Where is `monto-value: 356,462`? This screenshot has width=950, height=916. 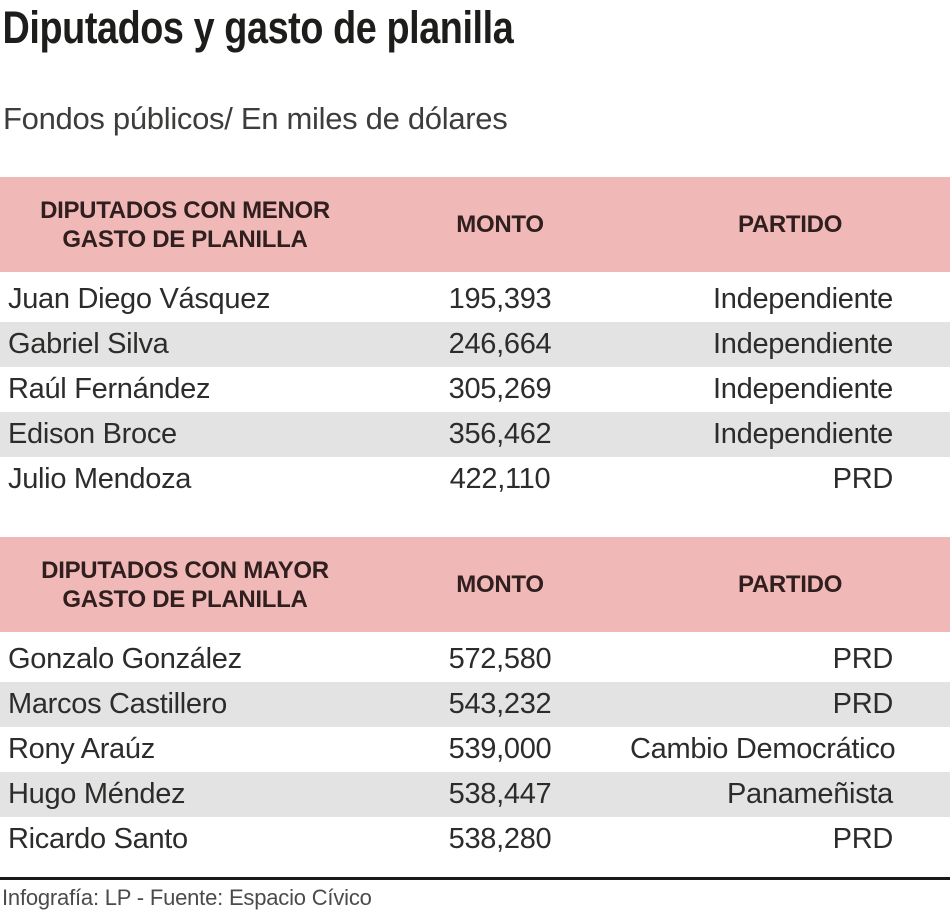
monto-value: 356,462 is located at coordinates (500, 434).